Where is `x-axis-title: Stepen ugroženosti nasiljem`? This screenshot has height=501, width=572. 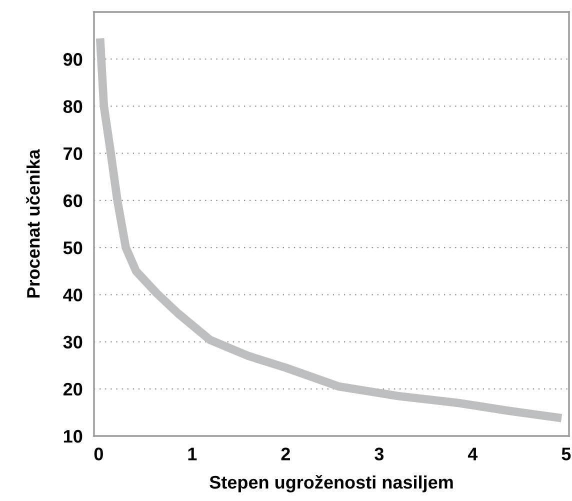 x-axis-title: Stepen ugroženosti nasiljem is located at coordinates (331, 483).